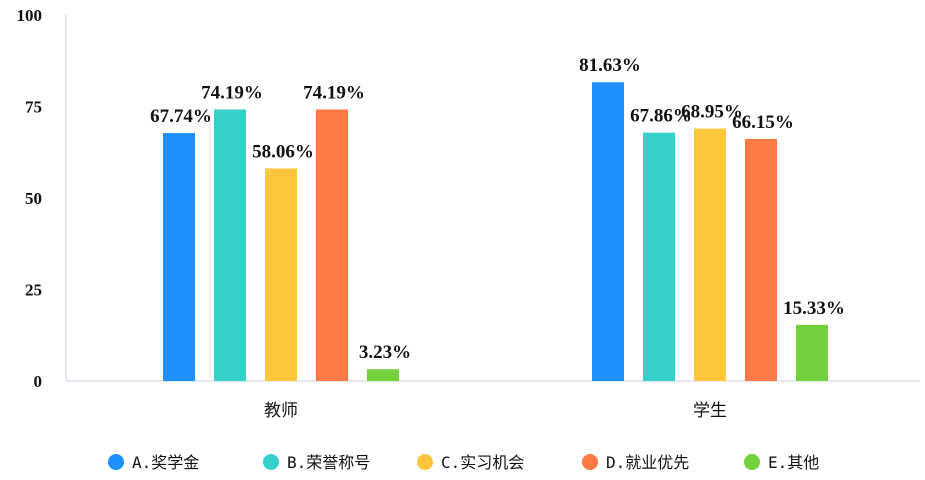  I want to click on legend-label: B.荣誉称号, so click(328, 462).